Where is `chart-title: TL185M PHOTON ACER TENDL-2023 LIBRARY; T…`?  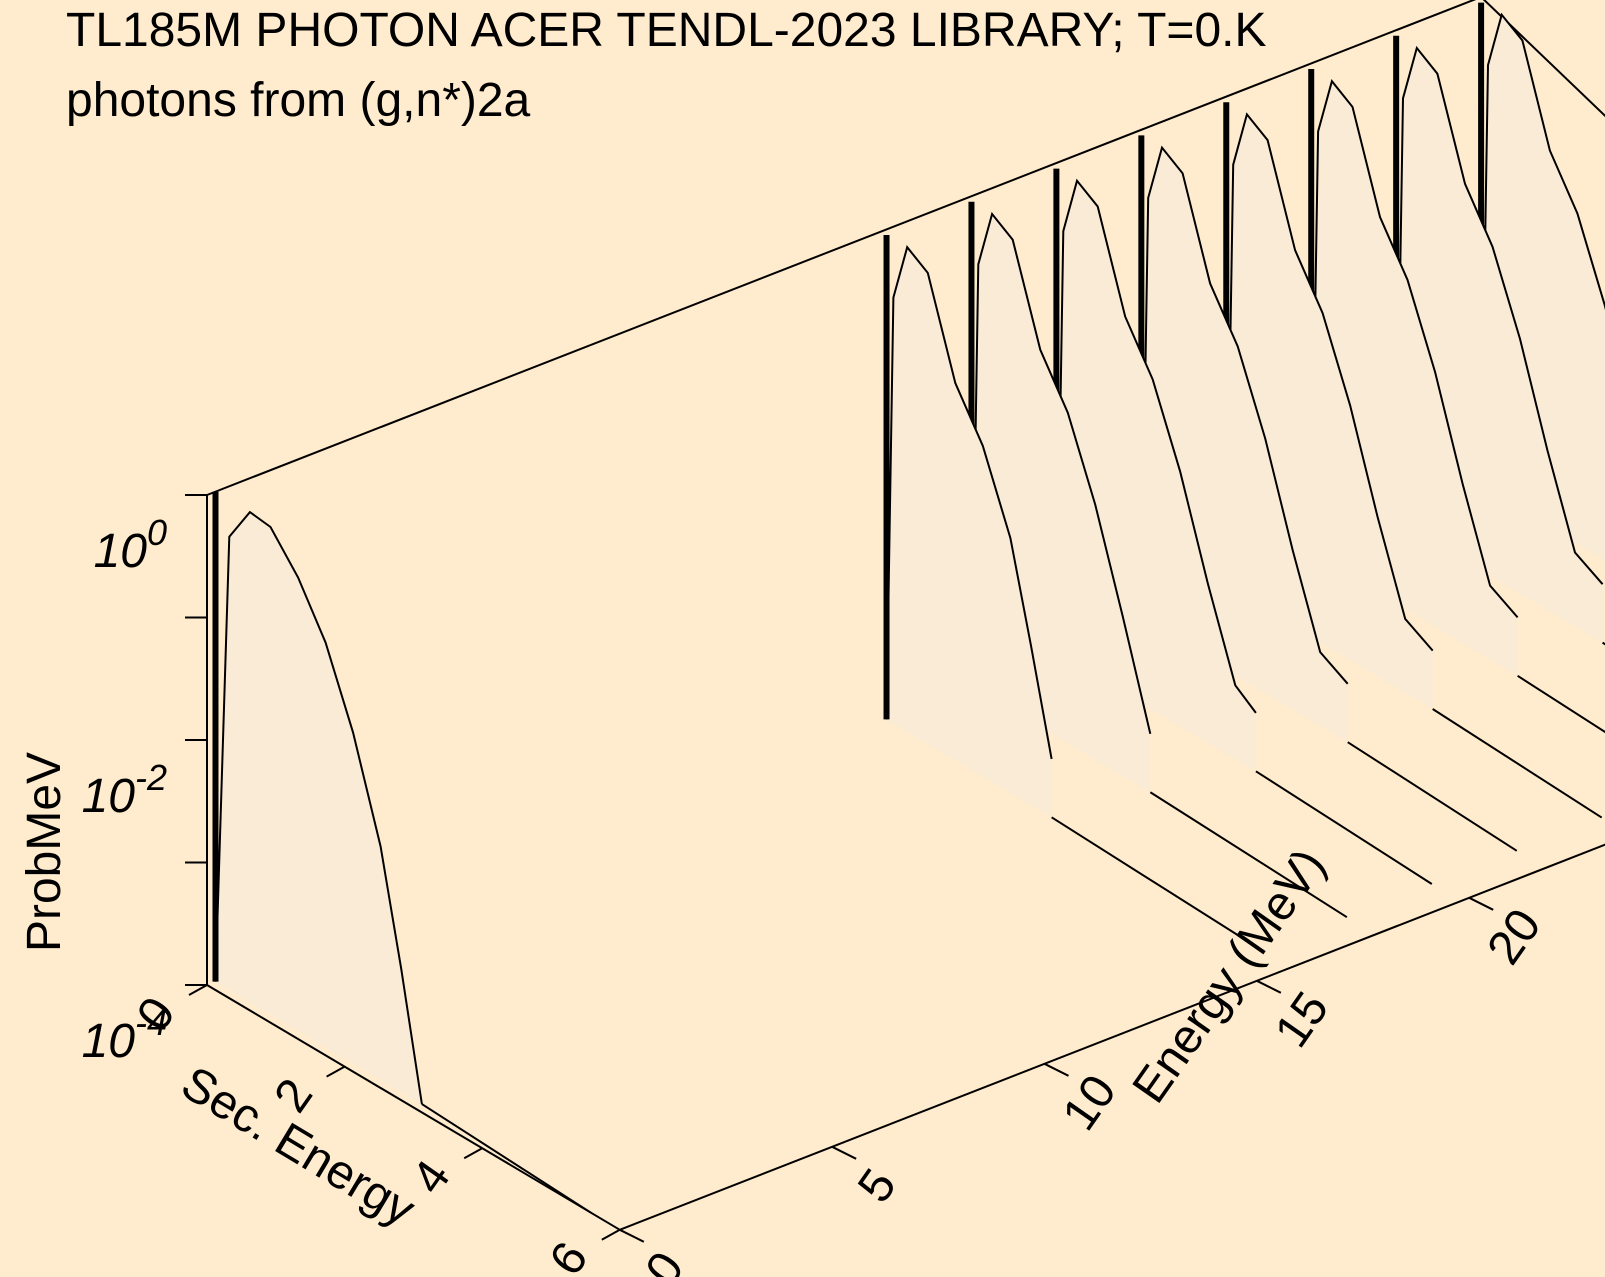 chart-title: TL185M PHOTON ACER TENDL-2023 LIBRARY; T… is located at coordinates (666, 30).